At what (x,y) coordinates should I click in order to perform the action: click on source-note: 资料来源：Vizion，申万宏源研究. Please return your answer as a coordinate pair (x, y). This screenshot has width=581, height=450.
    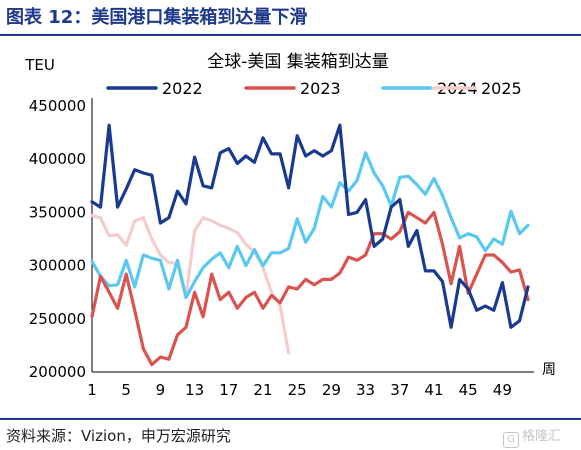
    Looking at the image, I should click on (118, 436).